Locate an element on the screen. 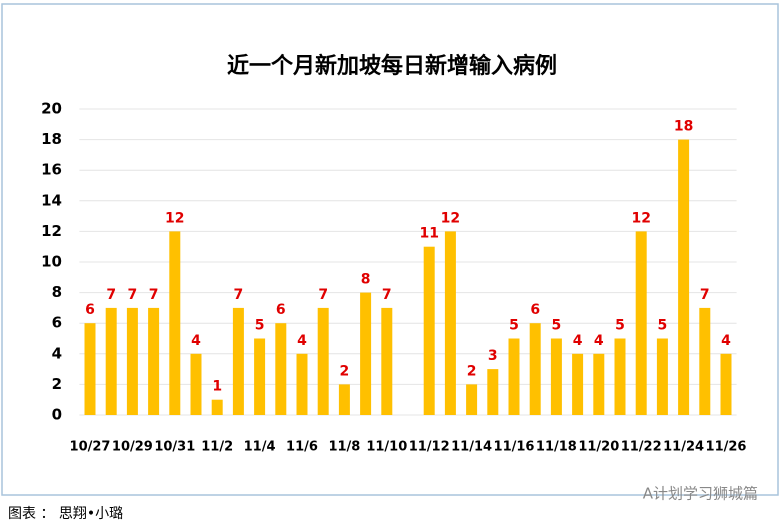 The height and width of the screenshot is (530, 784). value-label: 8 is located at coordinates (366, 280).